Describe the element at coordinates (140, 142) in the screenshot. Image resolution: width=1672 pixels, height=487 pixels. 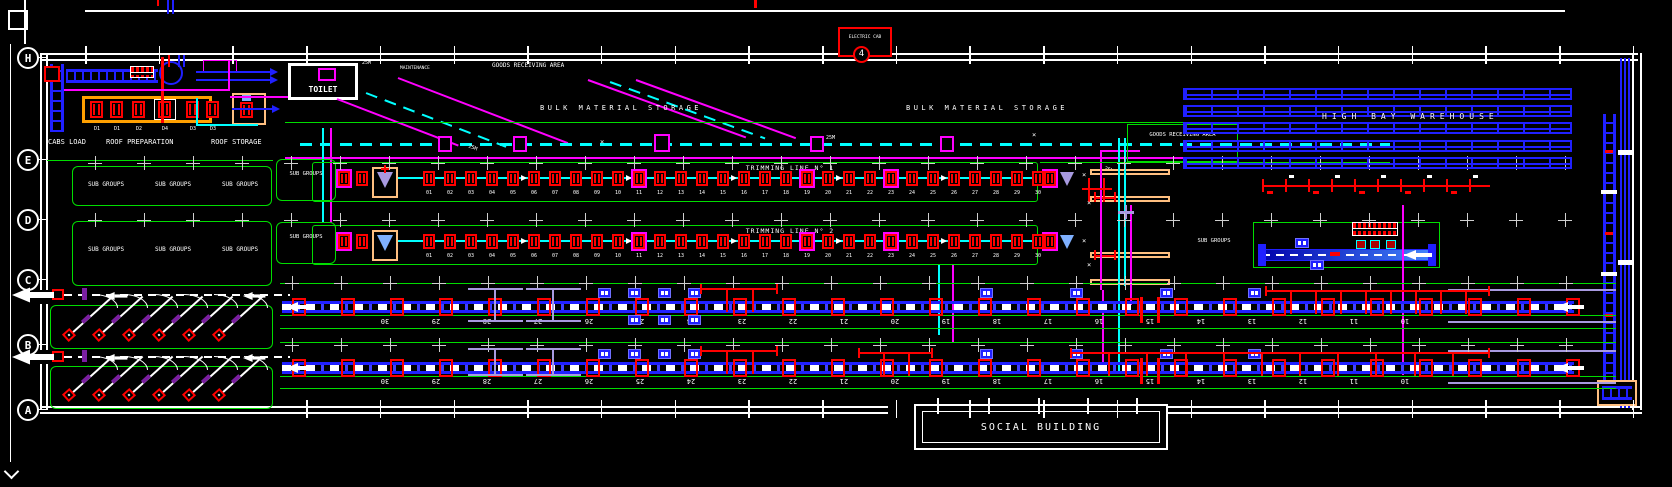
I see `area-label-roof-preparation: ROOF PREPARATION` at that location.